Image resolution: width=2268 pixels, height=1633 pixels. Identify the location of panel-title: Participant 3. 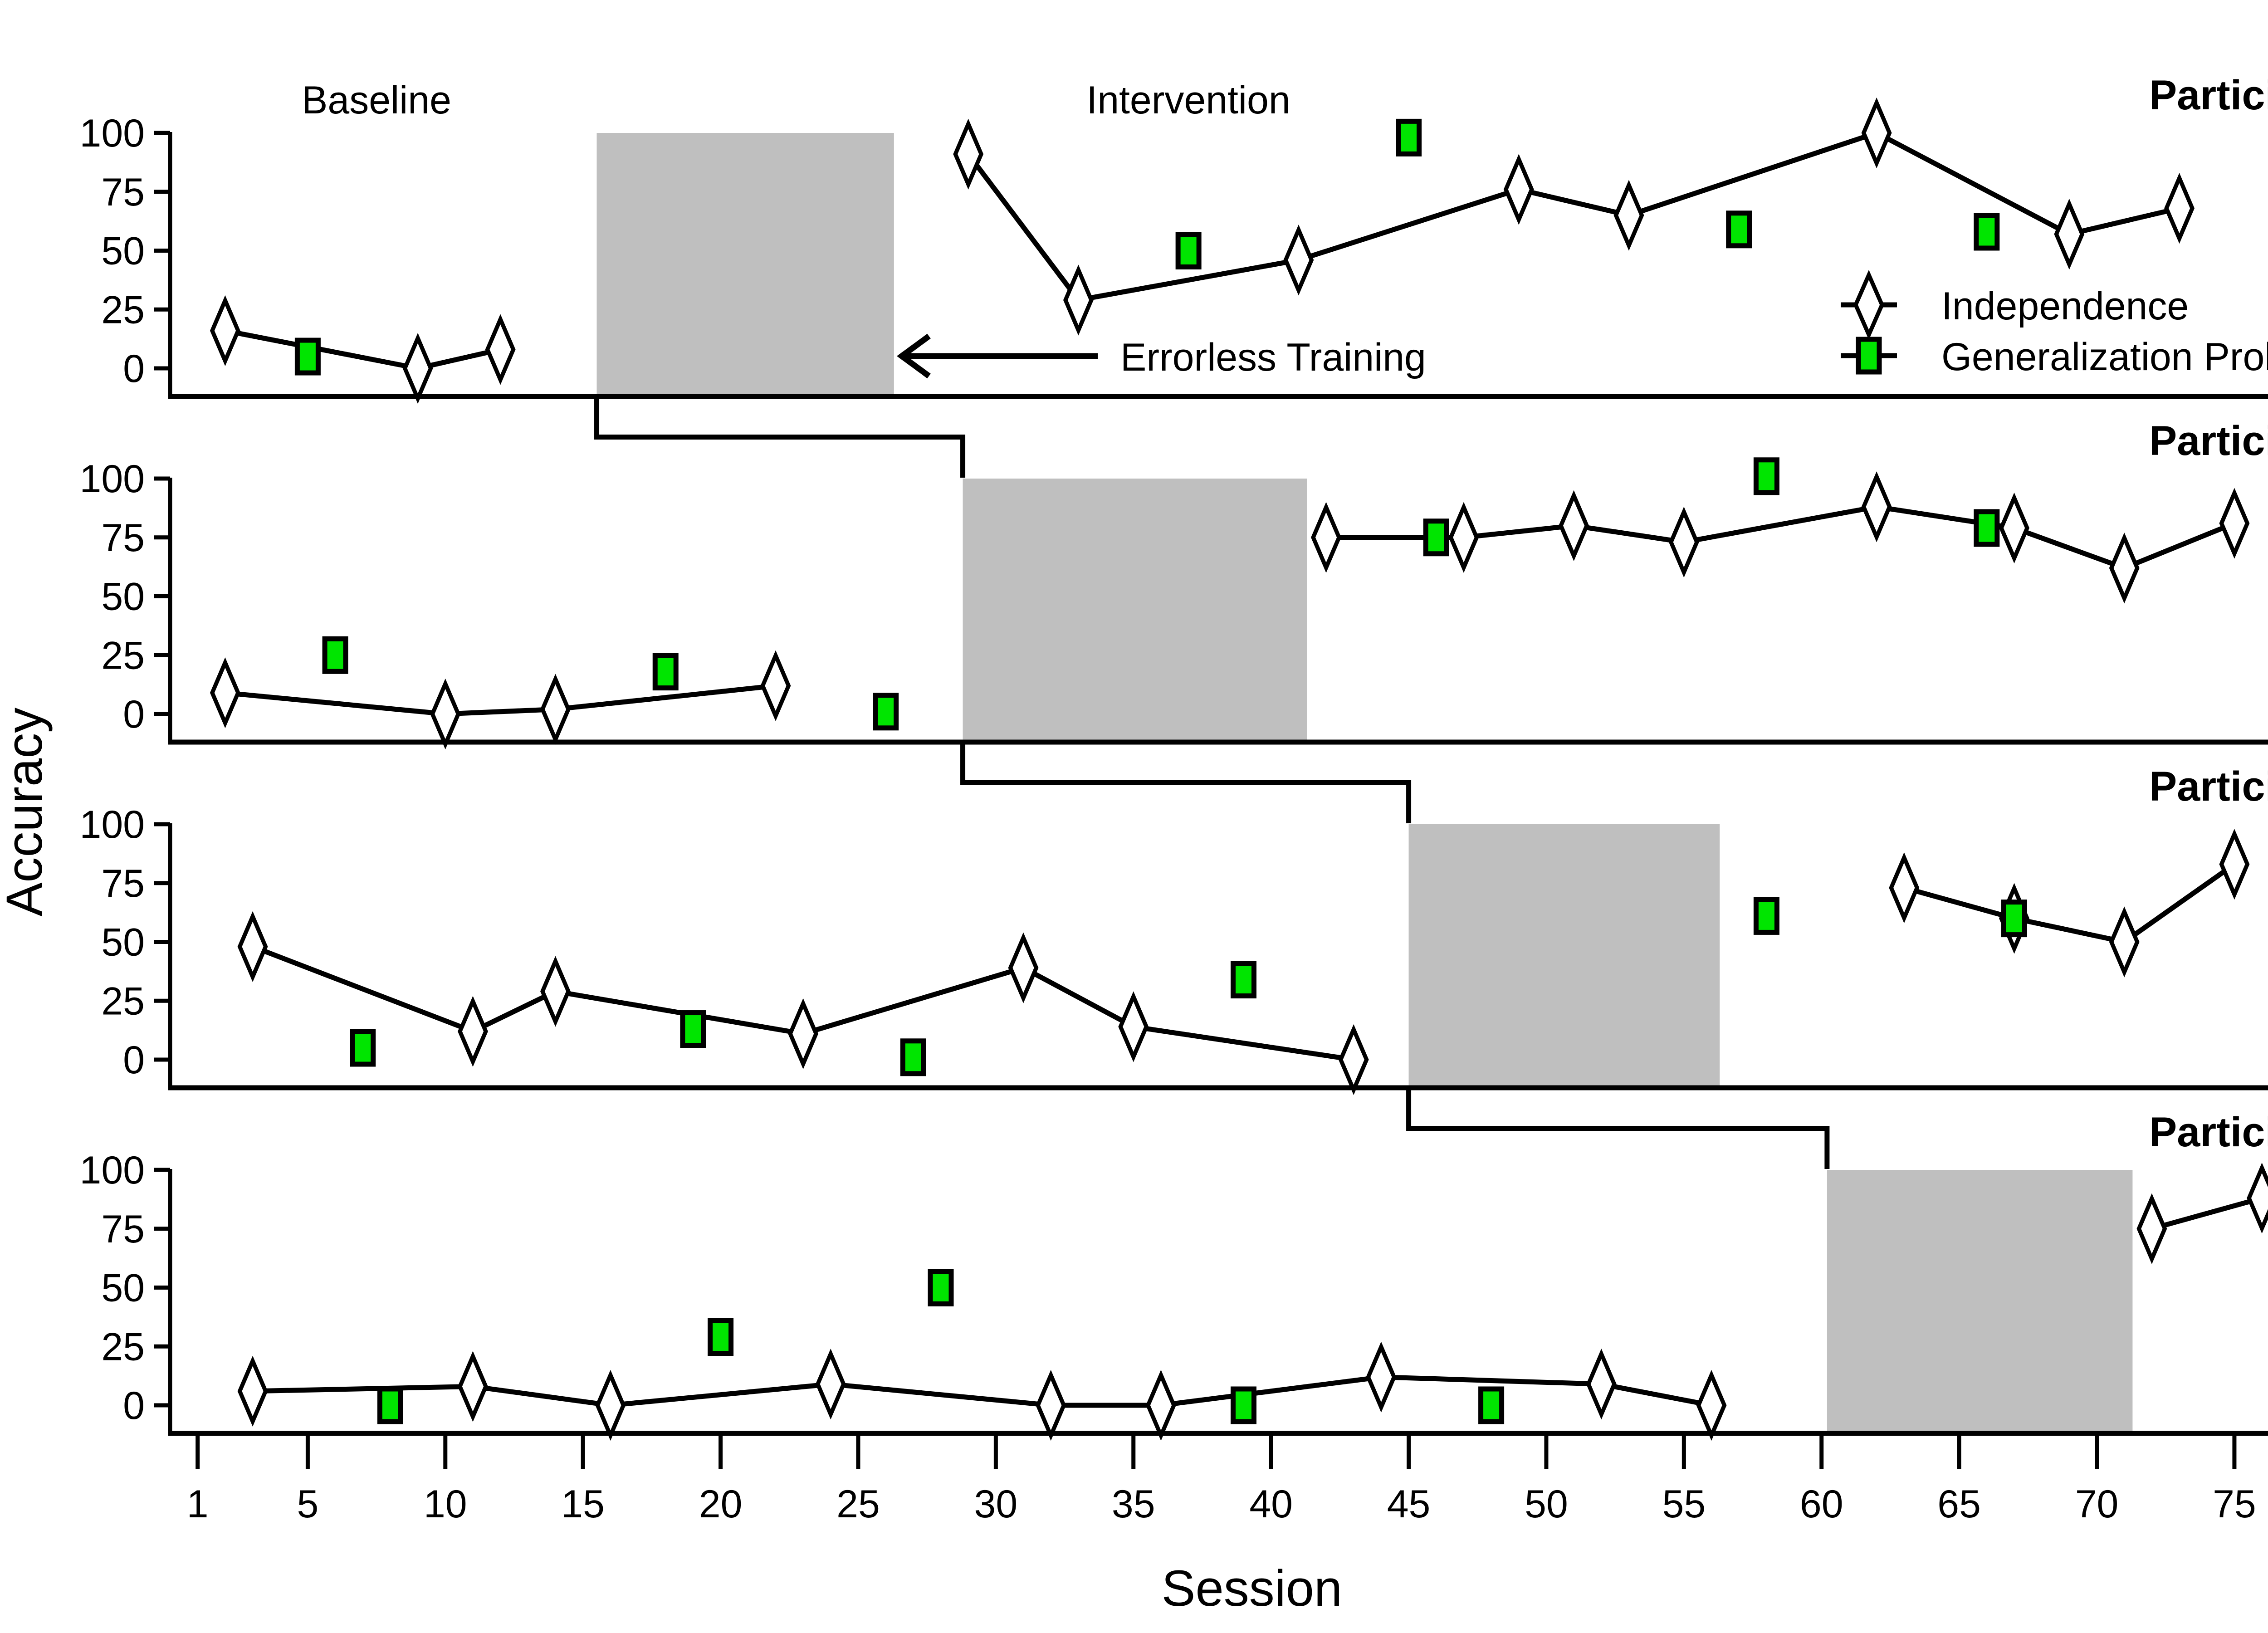
(2208, 786).